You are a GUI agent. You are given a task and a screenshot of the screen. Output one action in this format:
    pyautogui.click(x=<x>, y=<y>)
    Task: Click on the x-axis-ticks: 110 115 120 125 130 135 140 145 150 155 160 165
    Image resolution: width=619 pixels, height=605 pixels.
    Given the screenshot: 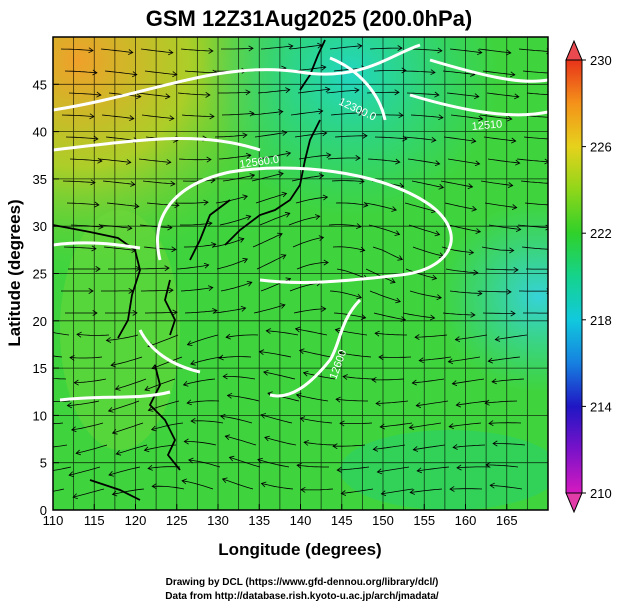 What is the action you would take?
    pyautogui.click(x=280, y=516)
    